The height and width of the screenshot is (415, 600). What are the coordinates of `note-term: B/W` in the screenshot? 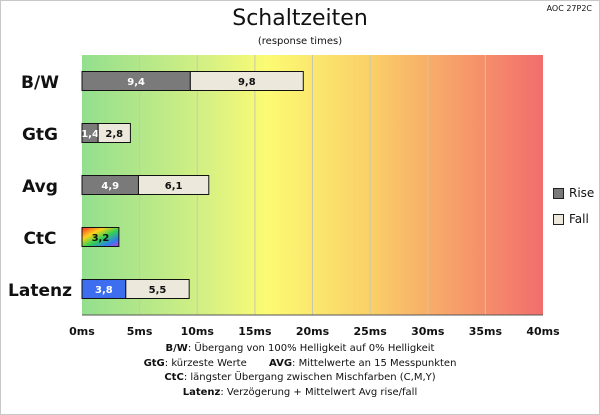 It's located at (176, 348).